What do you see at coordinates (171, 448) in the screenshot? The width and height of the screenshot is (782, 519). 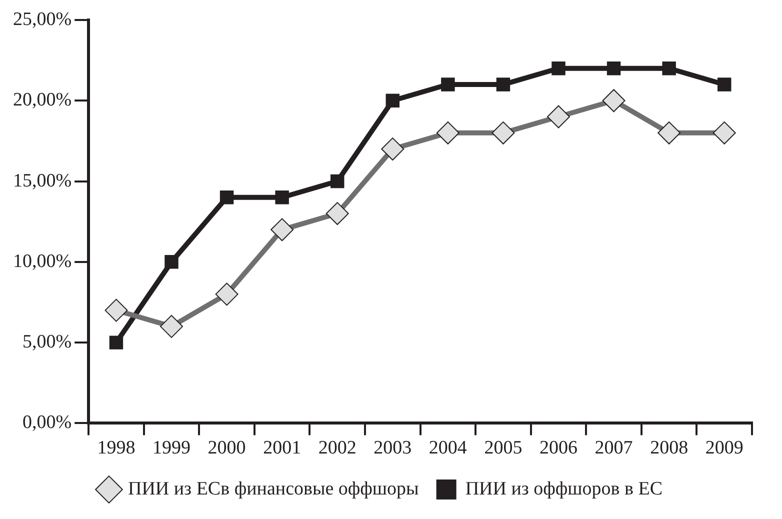 I see `x-tick-label: 1999` at bounding box center [171, 448].